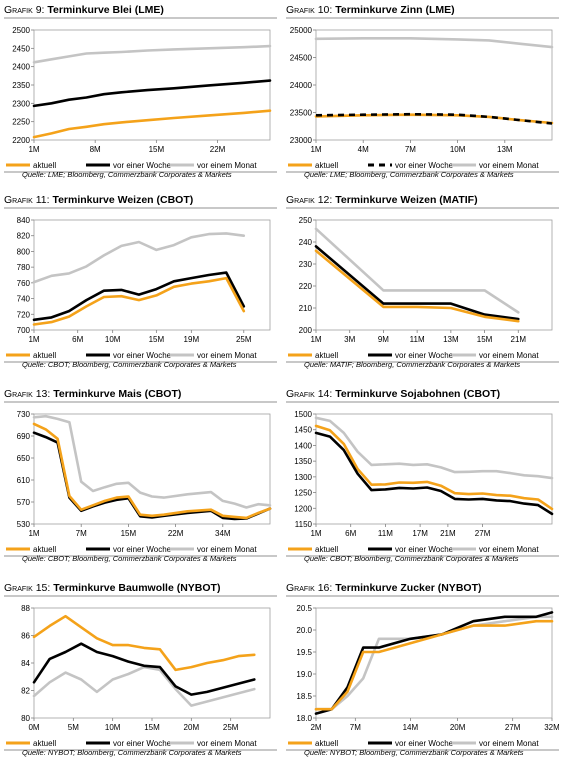 This screenshot has height=764, width=564. What do you see at coordinates (303, 477) in the screenshot?
I see `y-tick-label: 1300` at bounding box center [303, 477].